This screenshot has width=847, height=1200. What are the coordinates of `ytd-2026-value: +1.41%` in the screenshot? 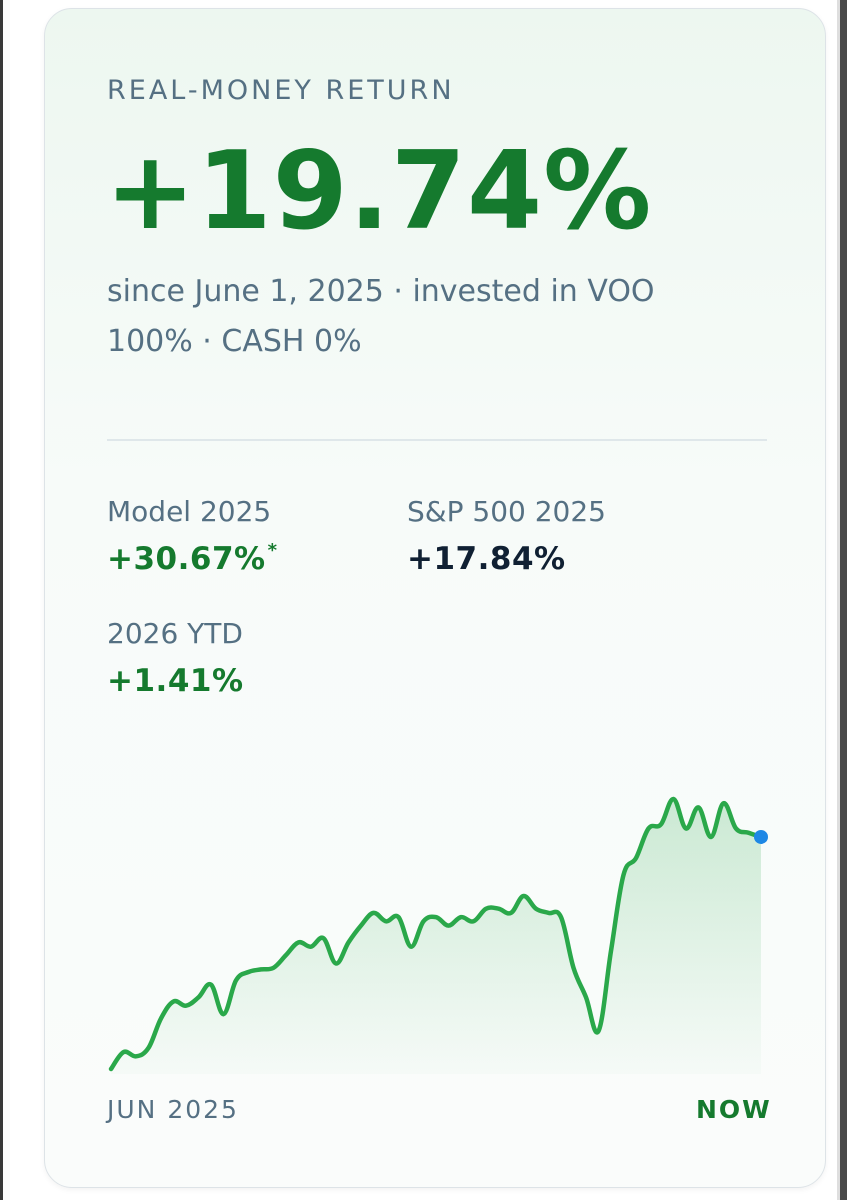 It's located at (175, 681).